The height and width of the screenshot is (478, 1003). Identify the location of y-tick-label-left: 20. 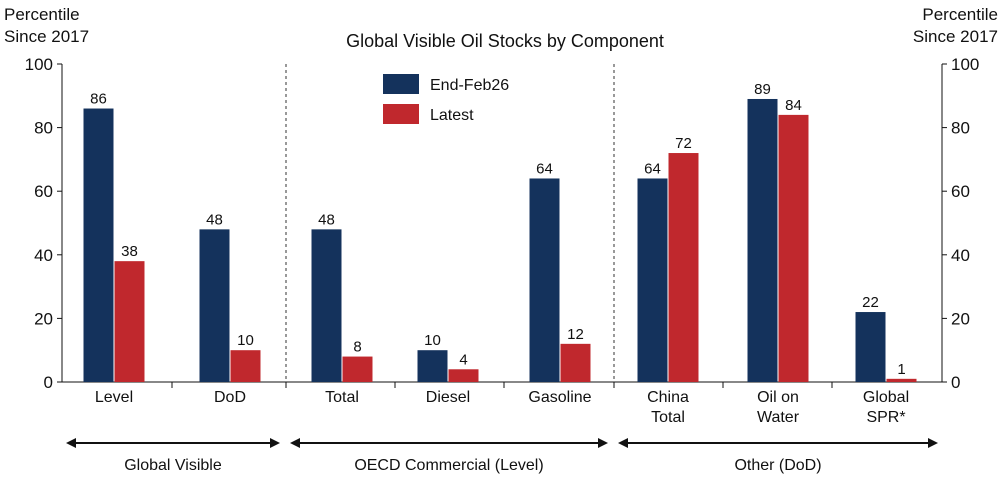
(43, 318).